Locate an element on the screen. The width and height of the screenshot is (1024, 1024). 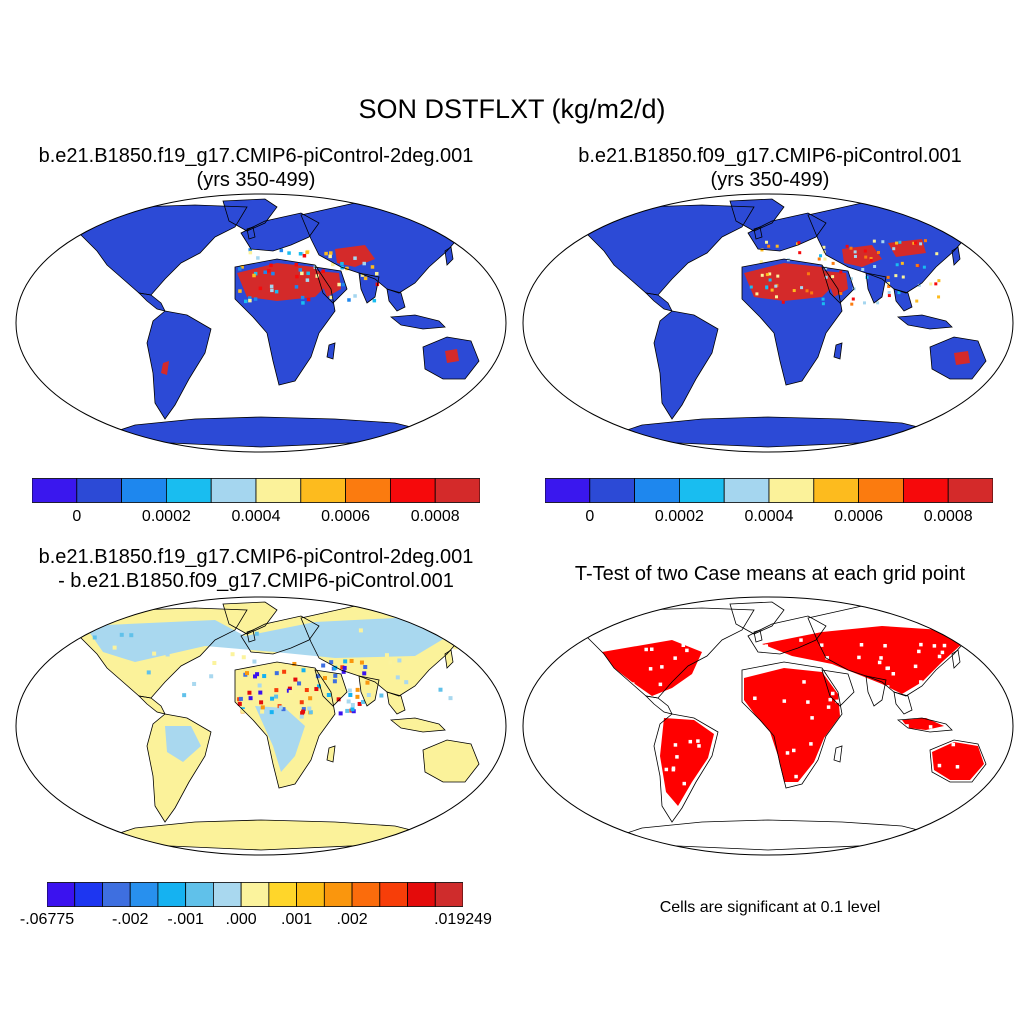
land-antarctica is located at coordinates (269, 432).